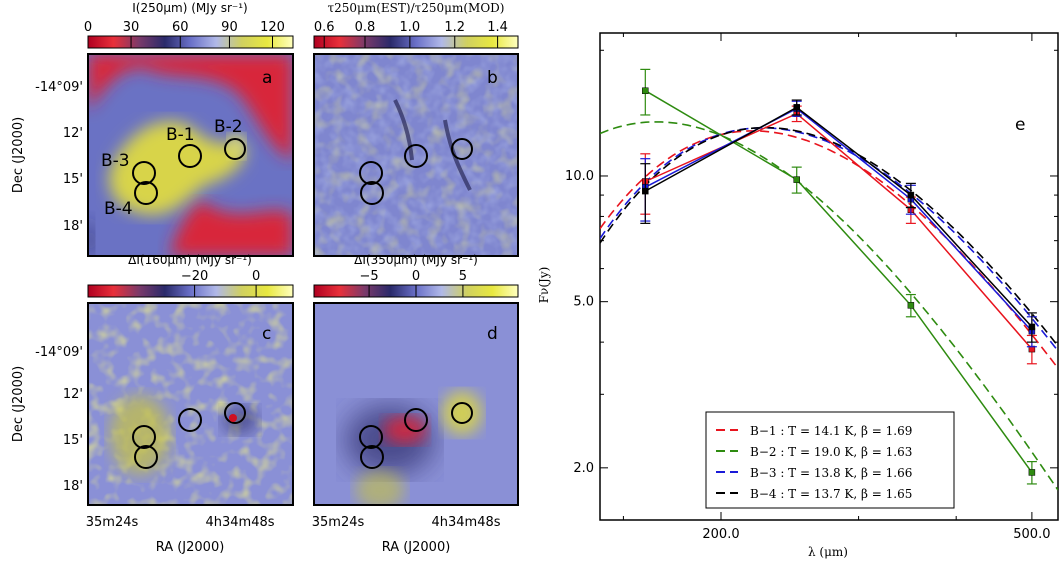 This screenshot has height=570, width=1059. What do you see at coordinates (416, 547) in the screenshot?
I see `map-xlabel-d: RA (J2000)` at bounding box center [416, 547].